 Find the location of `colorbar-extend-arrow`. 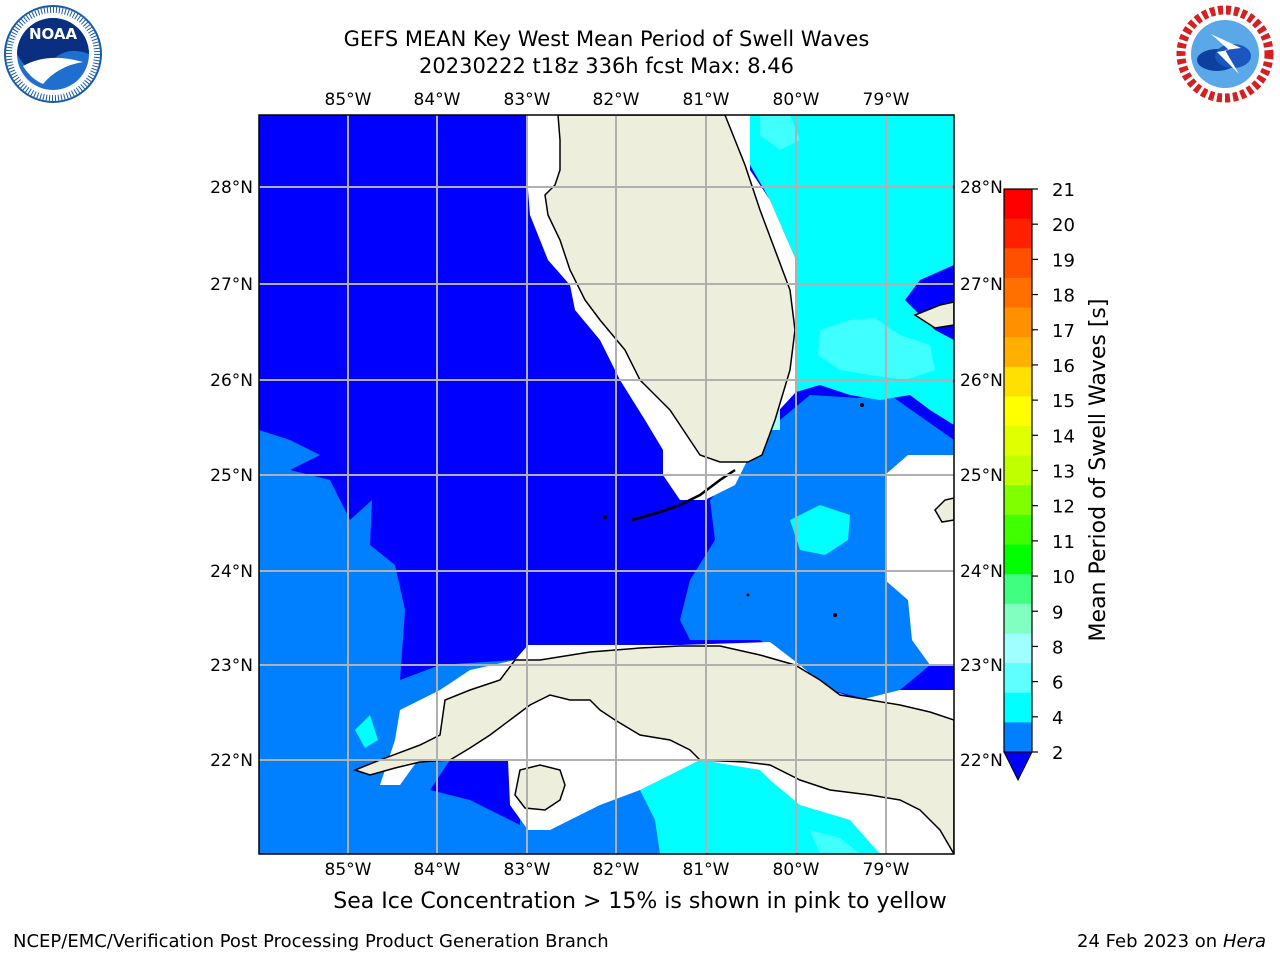

colorbar-extend-arrow is located at coordinates (1018, 766).